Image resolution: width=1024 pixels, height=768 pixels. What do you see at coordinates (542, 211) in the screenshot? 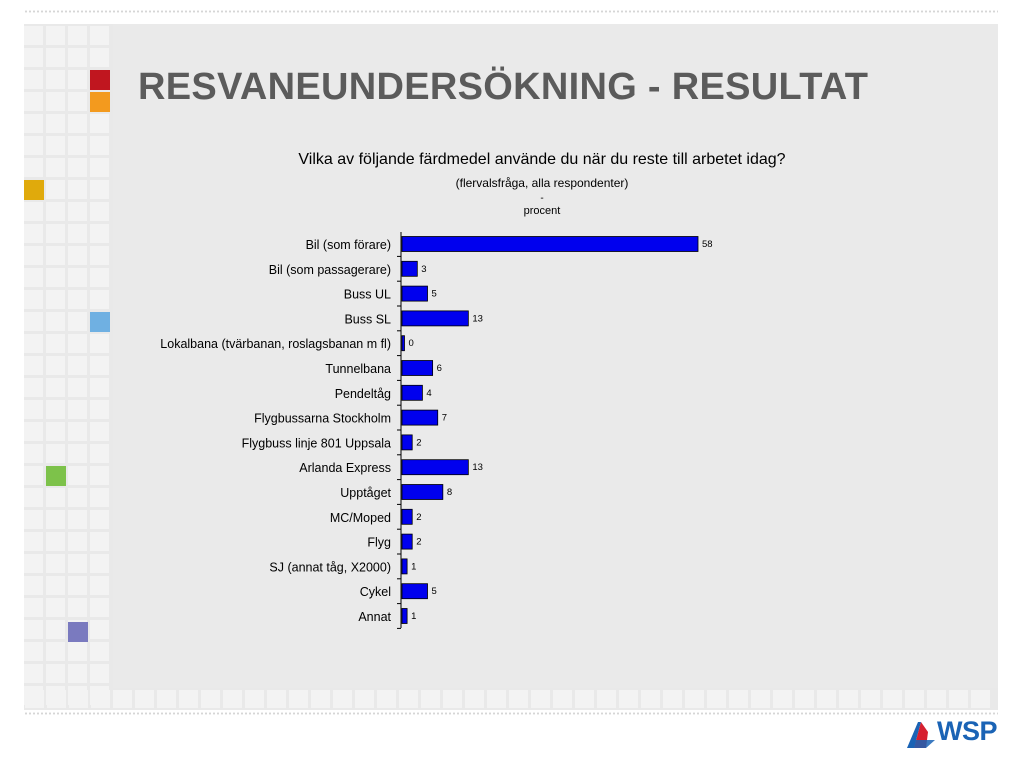
I see `chart-unit: procent` at bounding box center [542, 211].